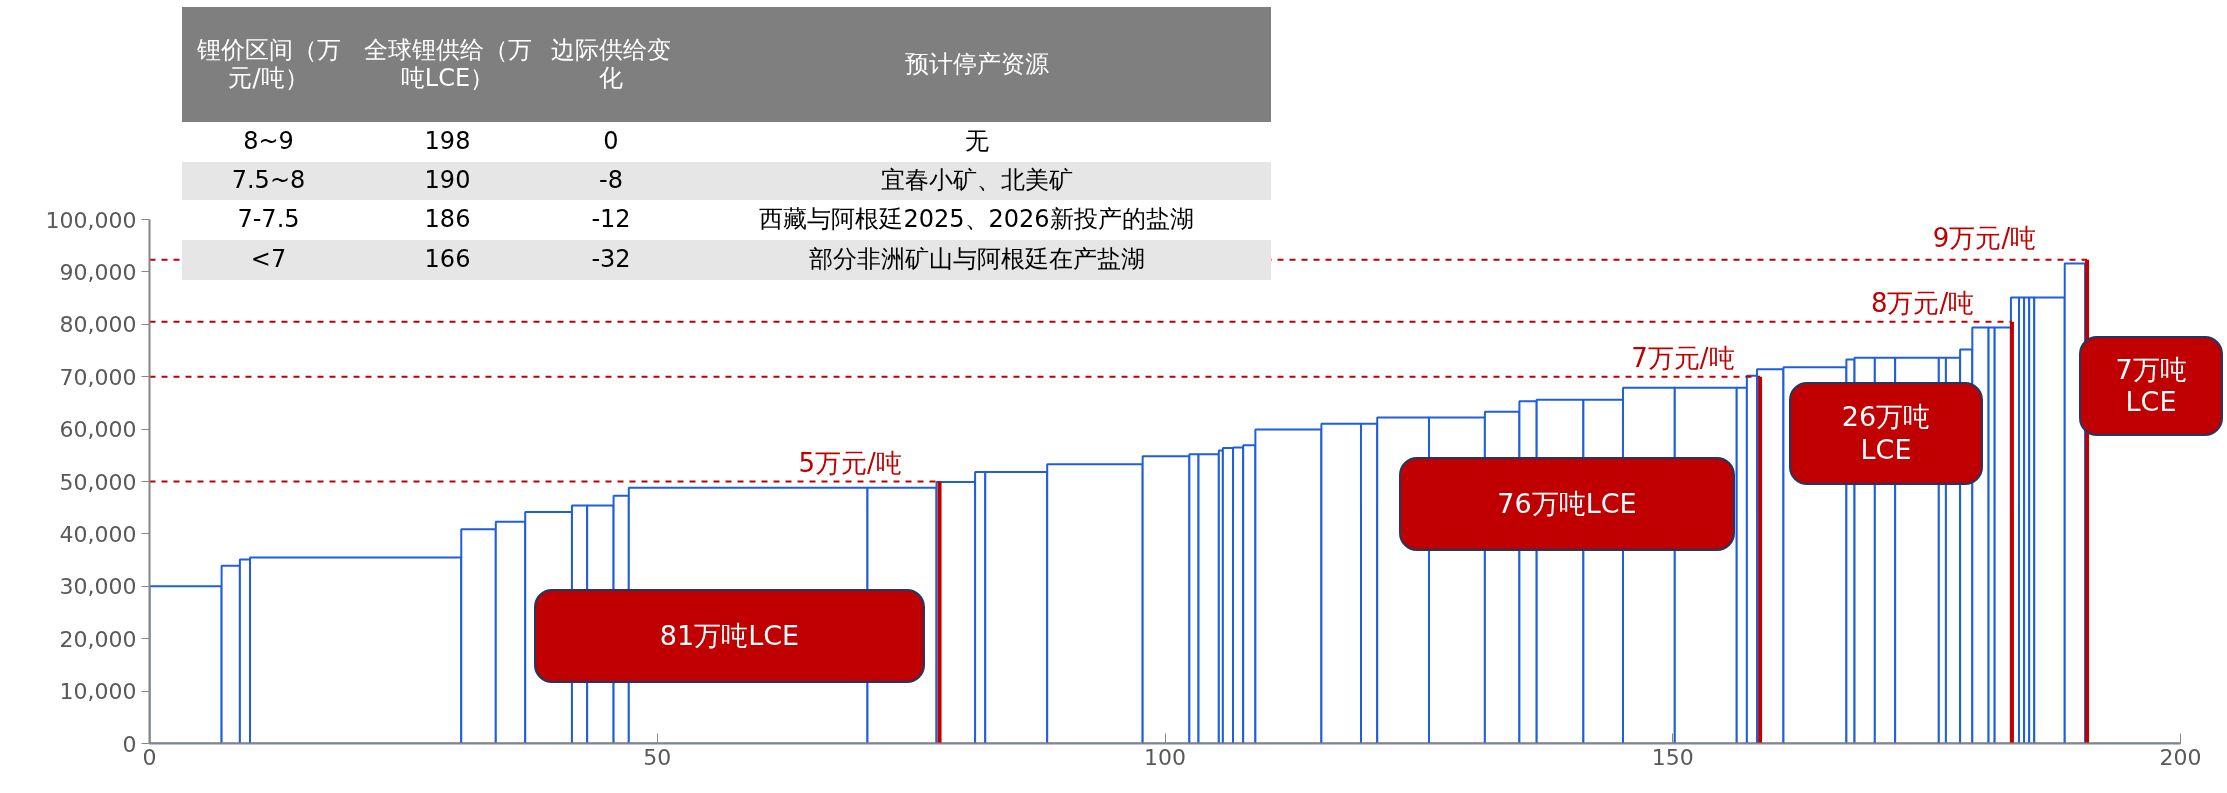 This screenshot has width=2227, height=793. Describe the element at coordinates (91, 220) in the screenshot. I see `y-tick-label: 100,000` at that location.